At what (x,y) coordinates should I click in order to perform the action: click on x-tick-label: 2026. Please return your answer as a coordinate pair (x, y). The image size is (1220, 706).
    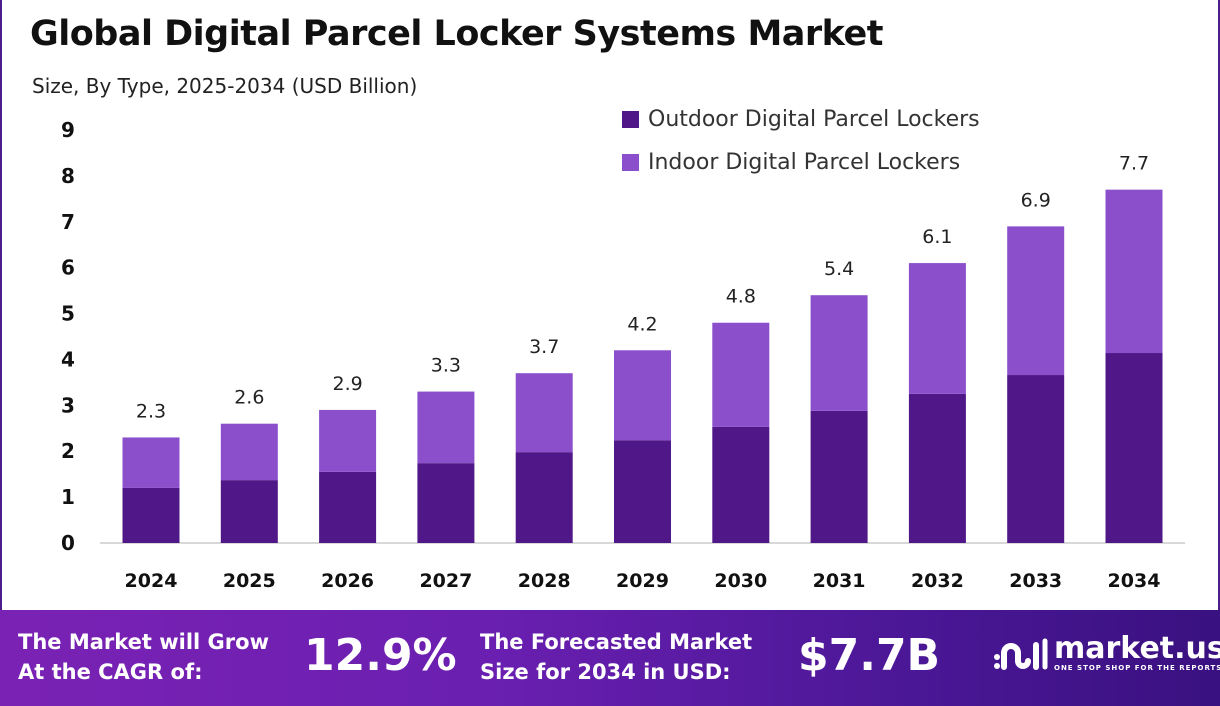
    Looking at the image, I should click on (347, 581).